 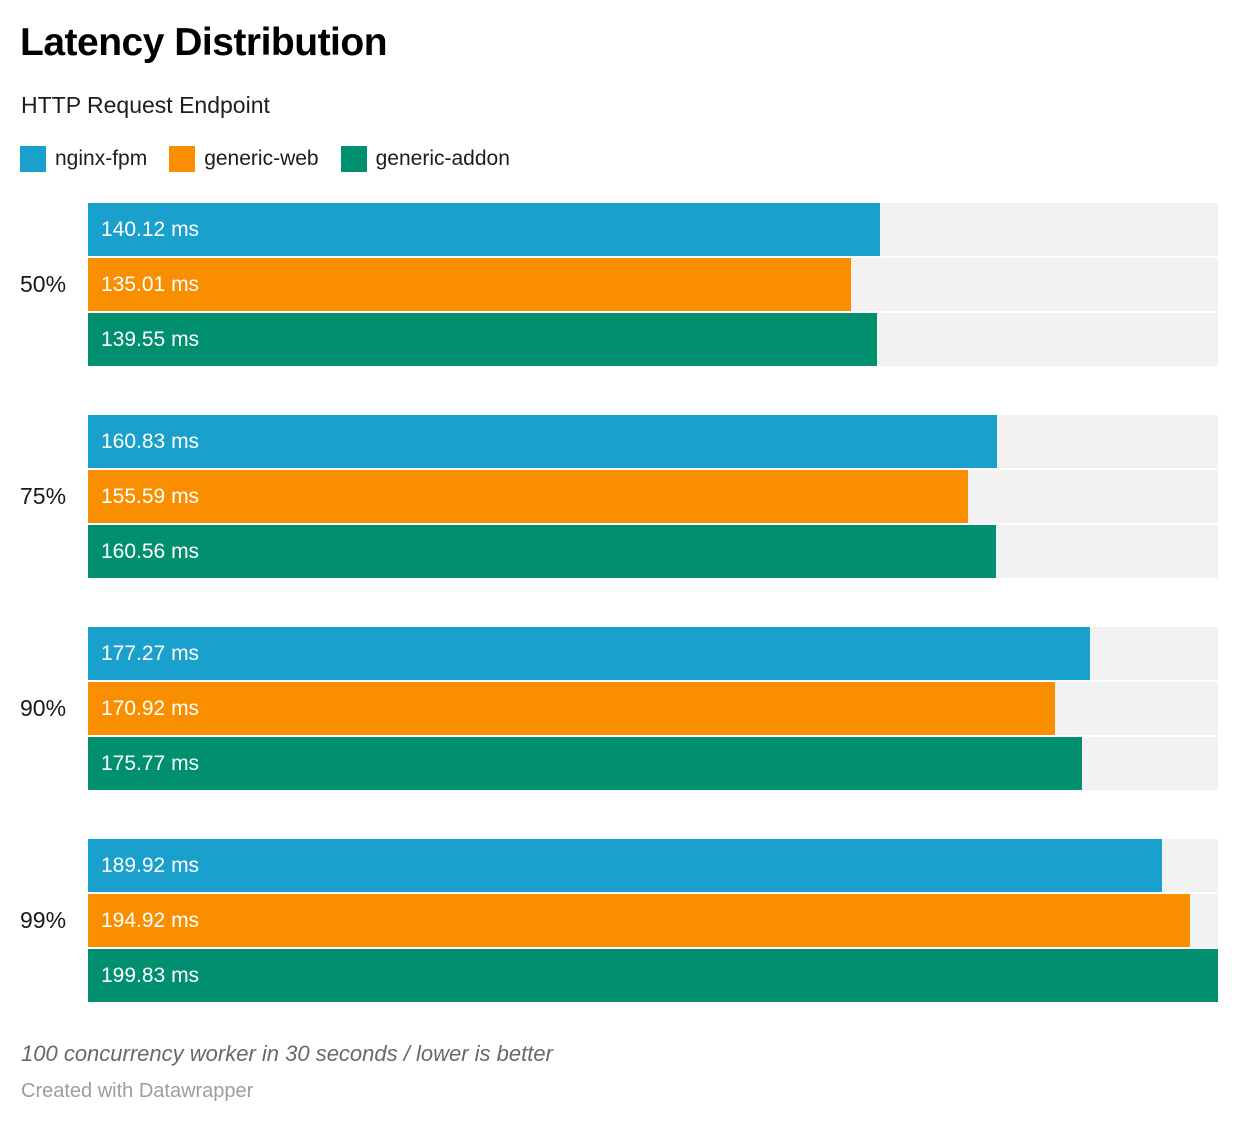 I want to click on bar-value-label: 160.56 ms, so click(x=150, y=551).